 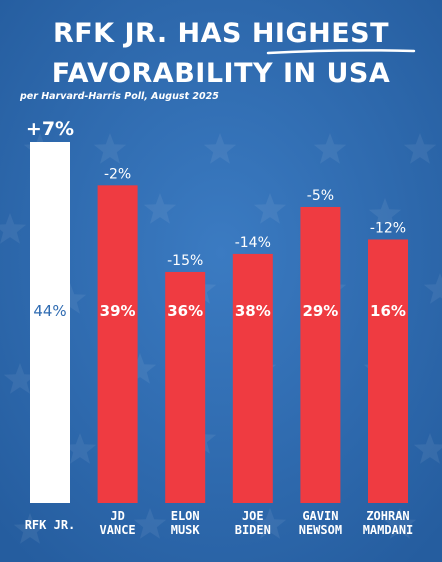 I want to click on category-label: BIDEN, so click(x=253, y=530).